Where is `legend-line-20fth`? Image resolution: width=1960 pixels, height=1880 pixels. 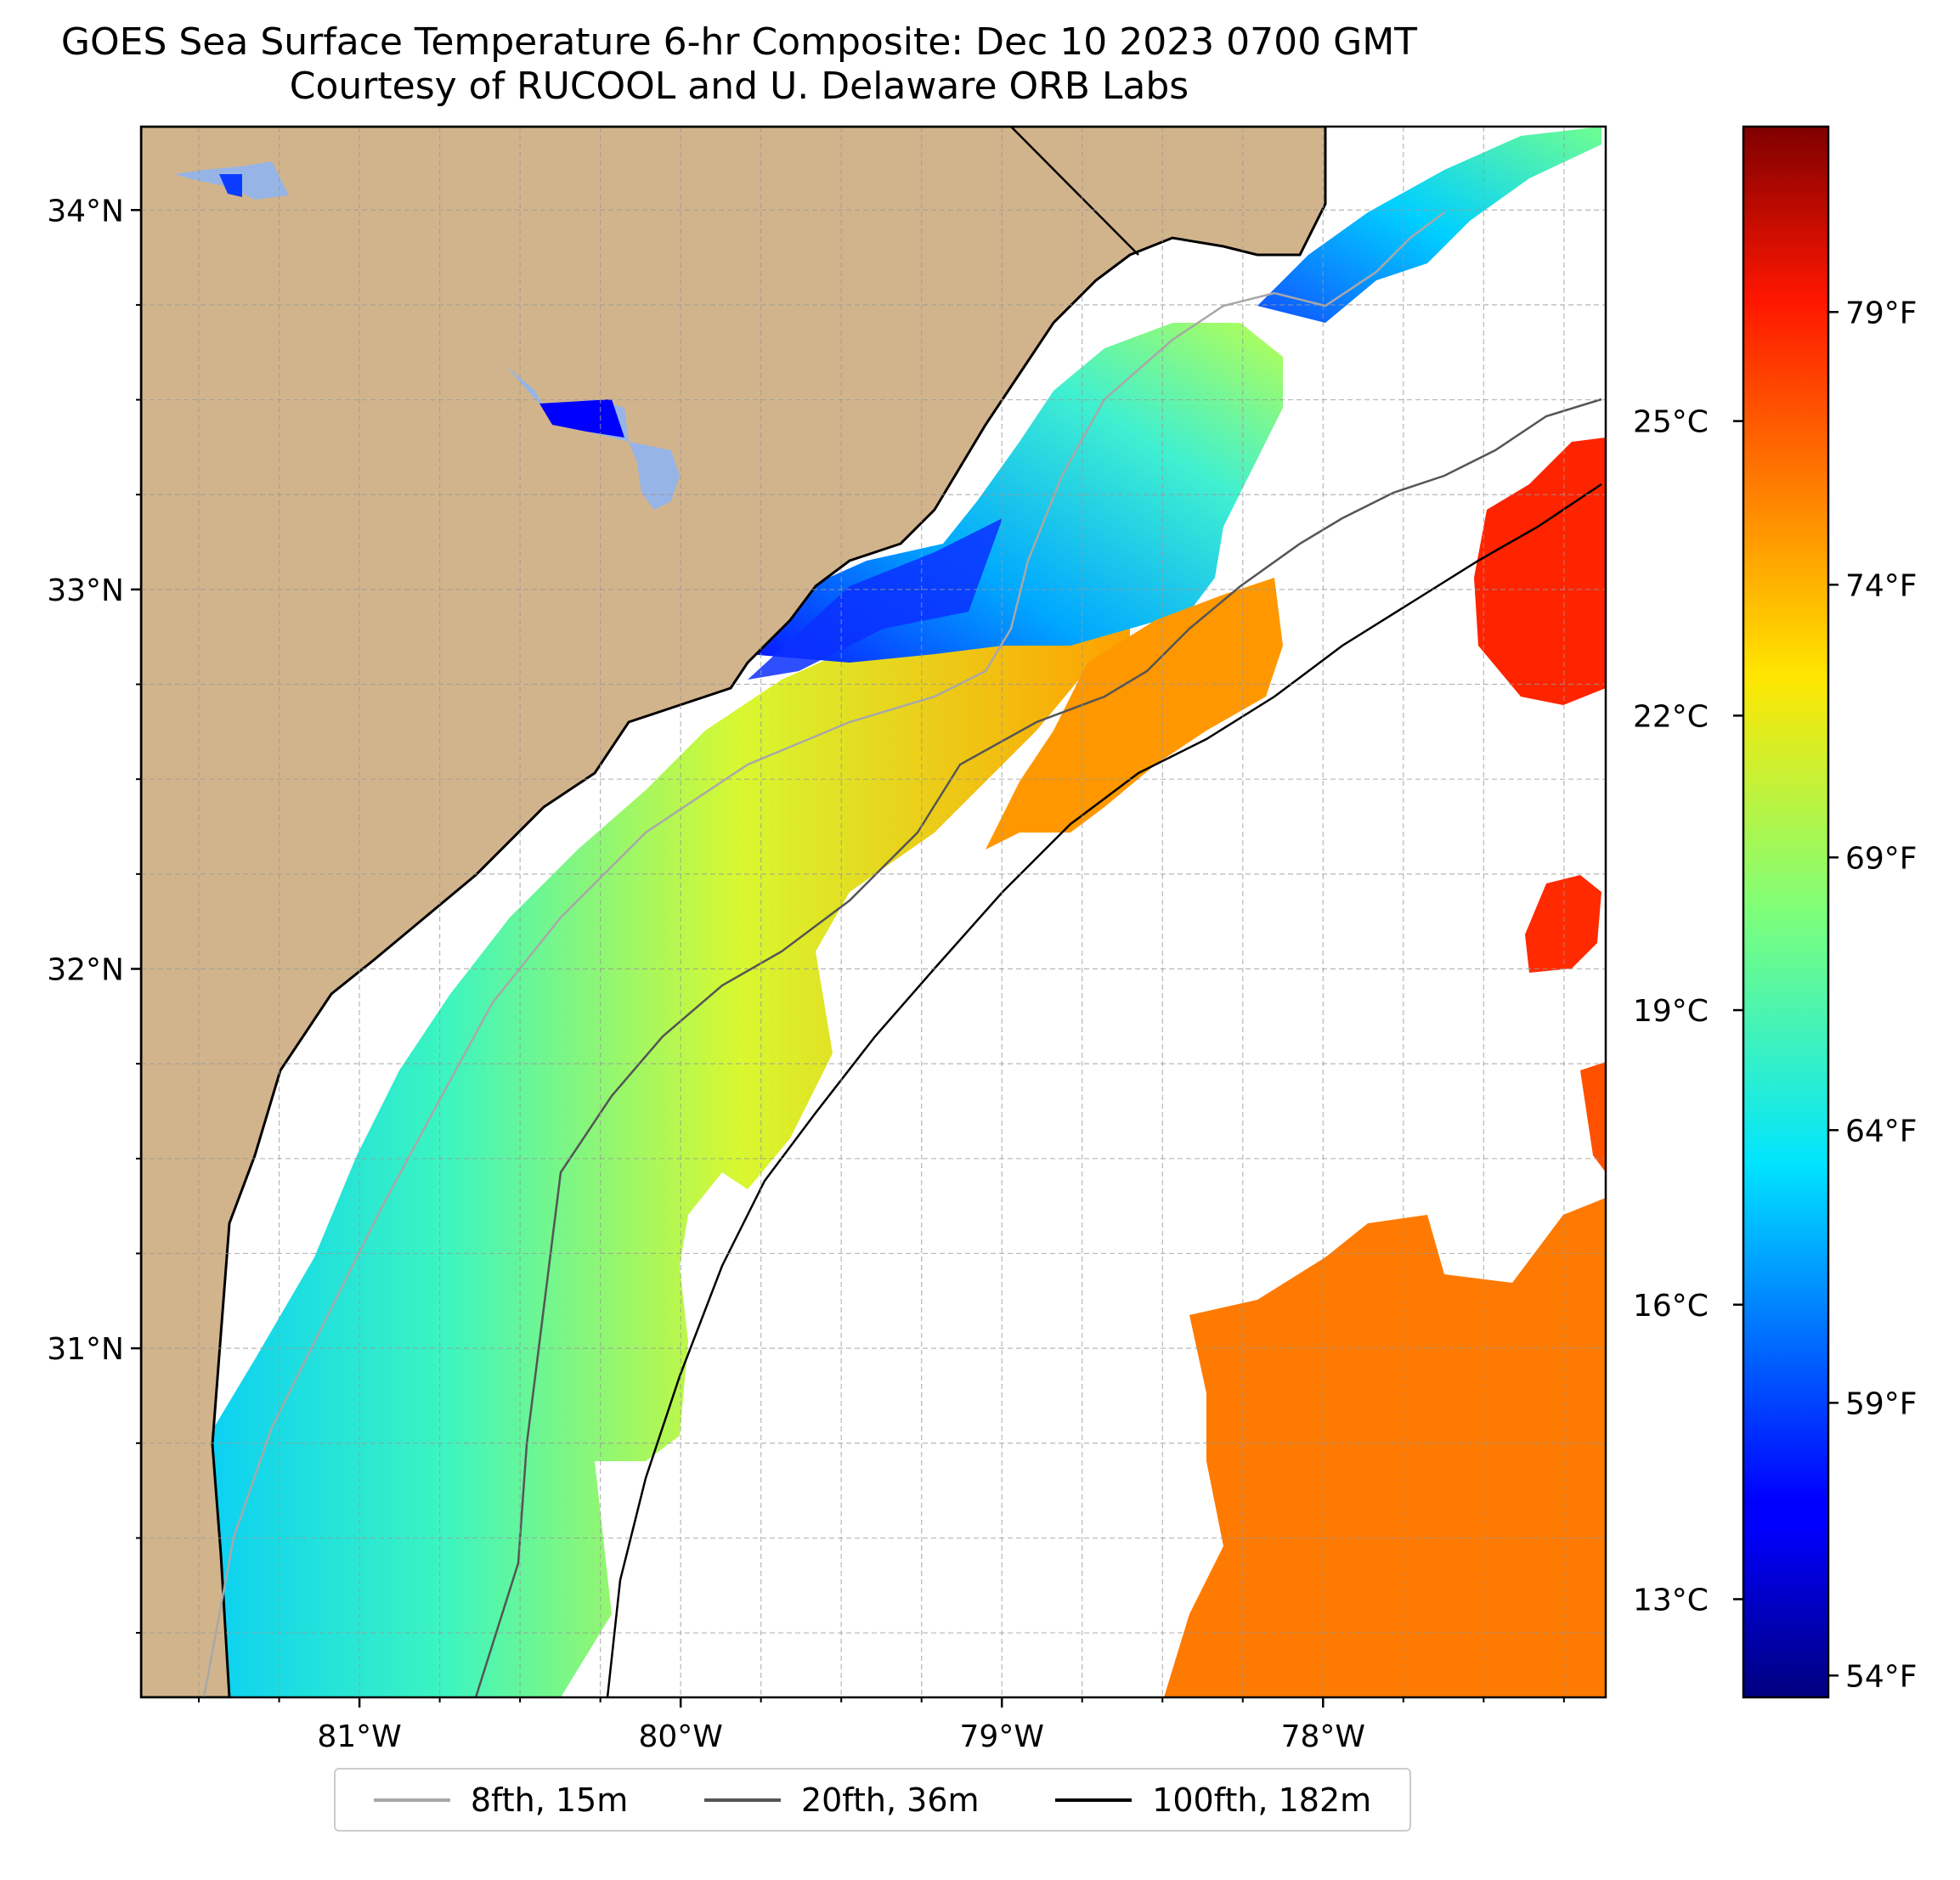 legend-line-20fth is located at coordinates (742, 1800).